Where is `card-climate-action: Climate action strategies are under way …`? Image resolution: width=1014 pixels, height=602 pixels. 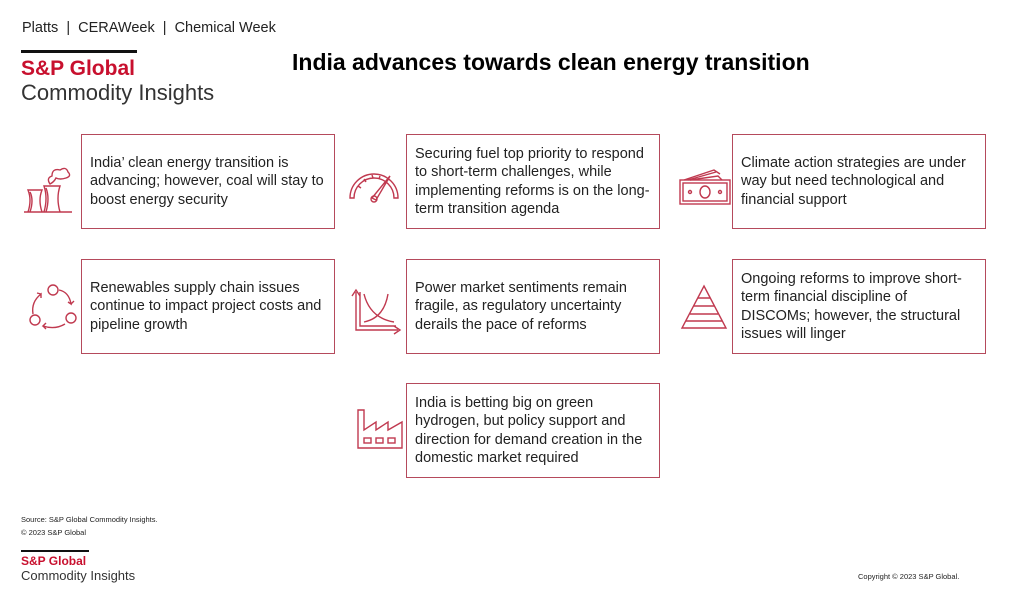
card-climate-action: Climate action strategies are under way … is located at coordinates (859, 181).